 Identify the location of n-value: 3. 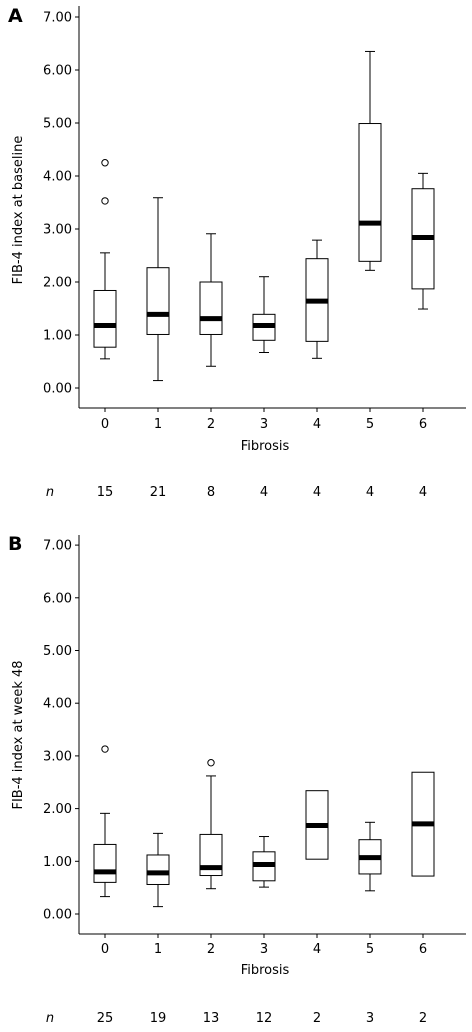
(370, 1018).